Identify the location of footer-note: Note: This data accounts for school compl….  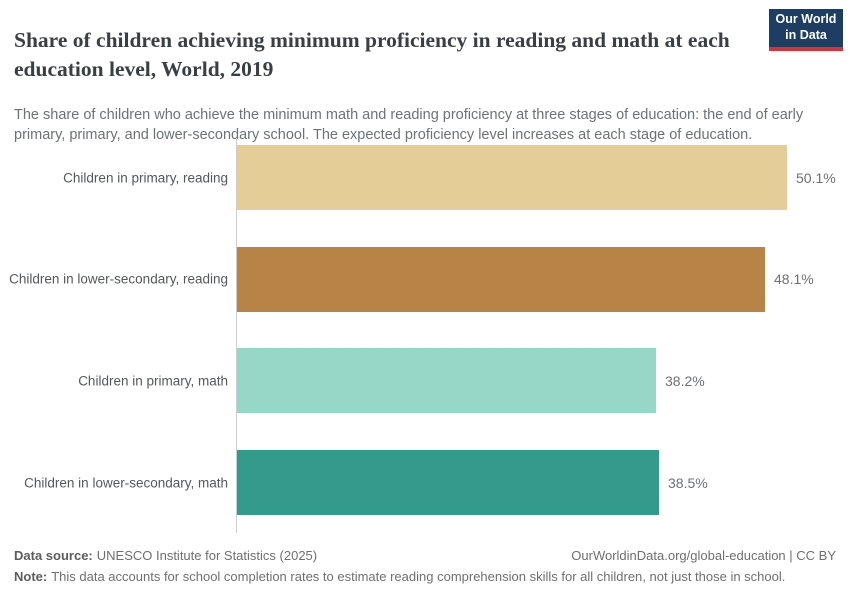
(425, 576).